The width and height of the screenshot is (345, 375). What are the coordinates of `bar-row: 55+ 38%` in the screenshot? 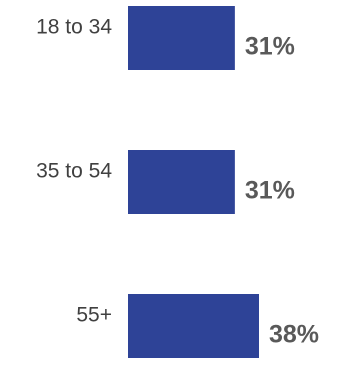 It's located at (197, 326).